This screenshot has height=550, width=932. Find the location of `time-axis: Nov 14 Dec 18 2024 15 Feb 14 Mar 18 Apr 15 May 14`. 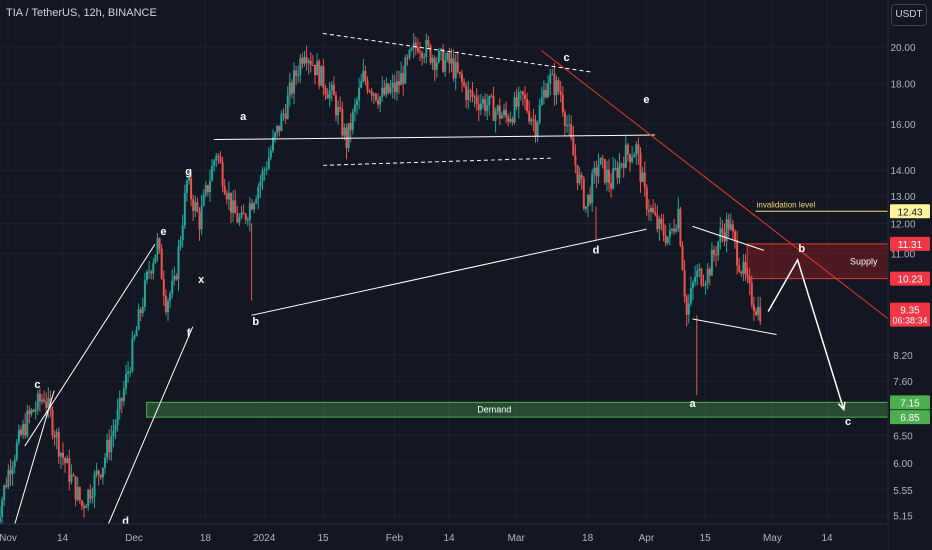

time-axis: Nov 14 Dec 18 2024 15 Feb 14 Mar 18 Apr 15 May 14 is located at coordinates (444, 536).